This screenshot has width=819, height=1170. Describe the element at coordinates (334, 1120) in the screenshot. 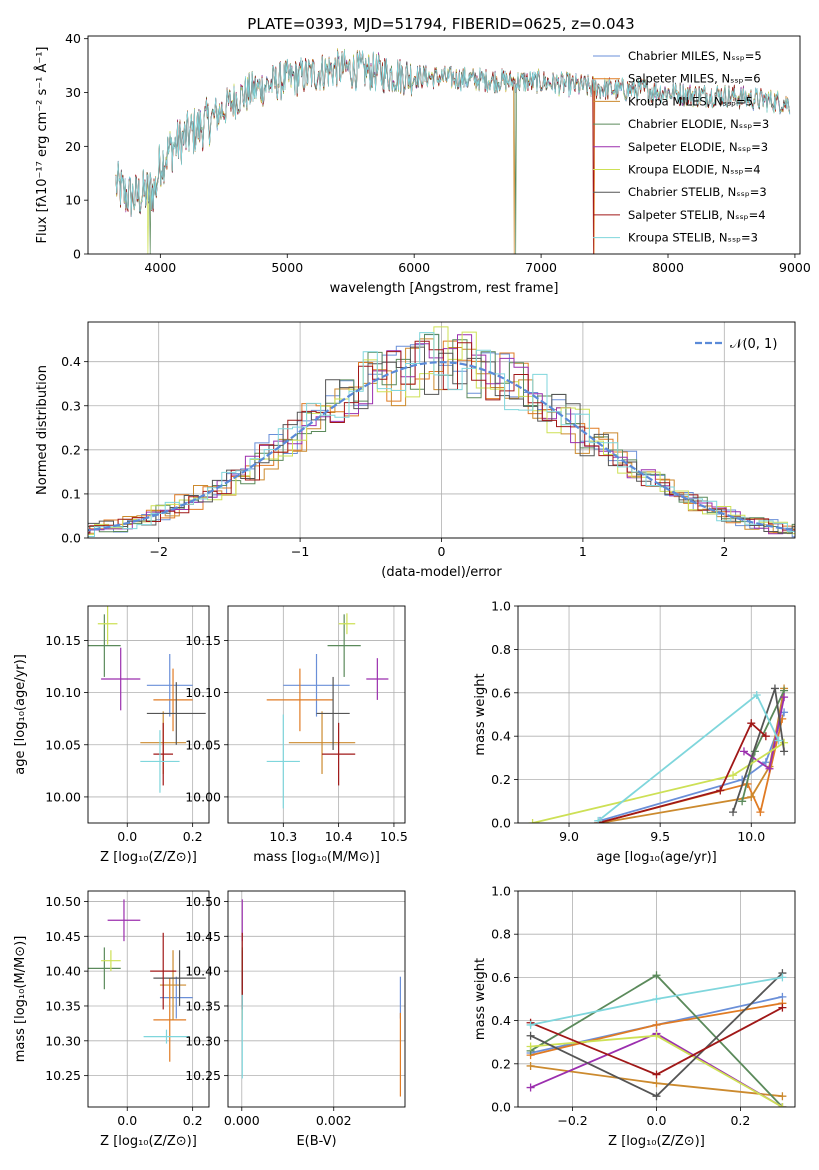

I see `x-tick-label: 0.002` at that location.